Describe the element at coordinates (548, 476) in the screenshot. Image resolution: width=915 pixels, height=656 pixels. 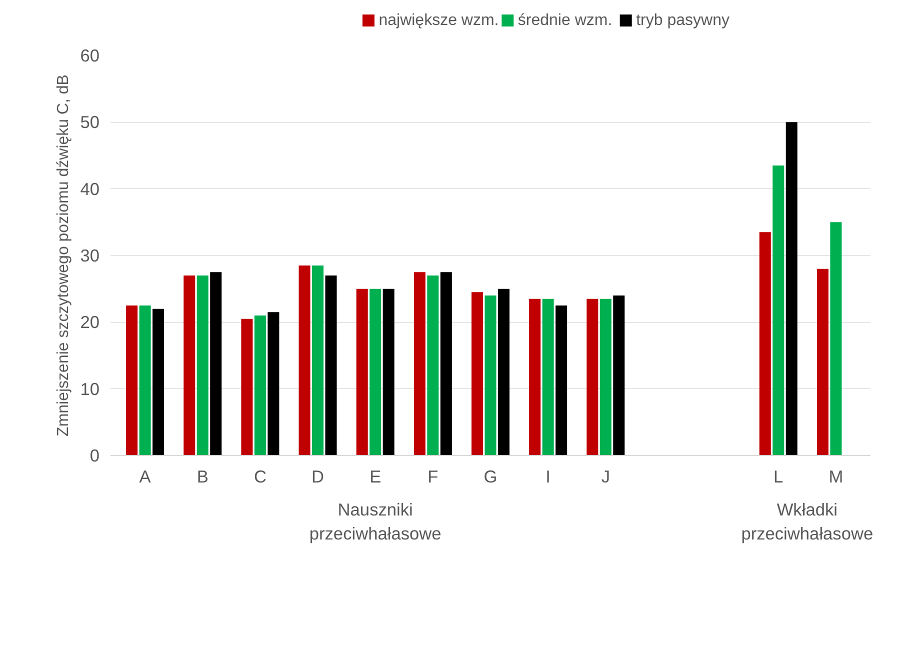
I see `x-tick-label: I` at that location.